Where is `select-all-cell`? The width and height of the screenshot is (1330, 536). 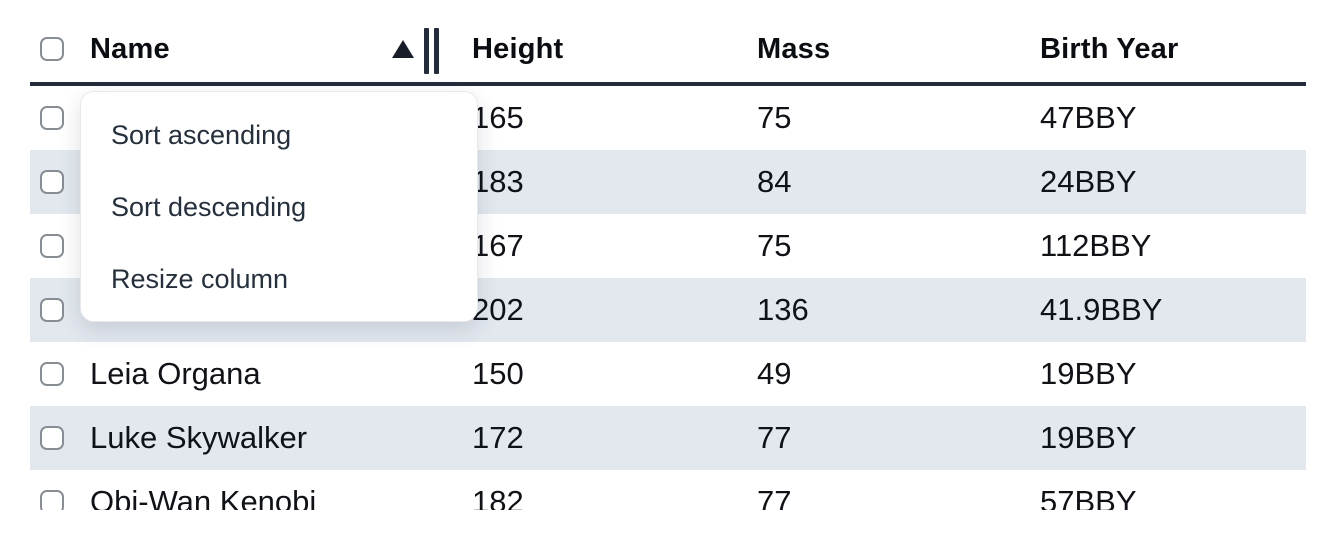
select-all-cell is located at coordinates (55, 49).